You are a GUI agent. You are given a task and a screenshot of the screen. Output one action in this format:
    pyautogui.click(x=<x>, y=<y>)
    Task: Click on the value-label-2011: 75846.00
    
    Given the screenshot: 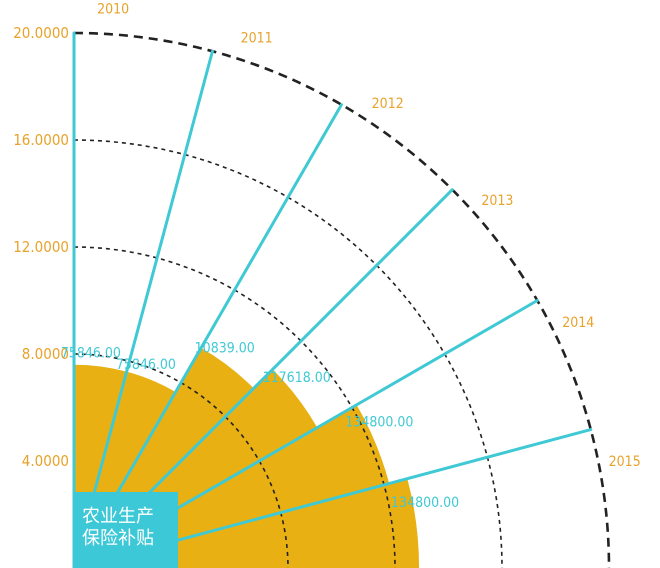 What is the action you would take?
    pyautogui.click(x=146, y=365)
    